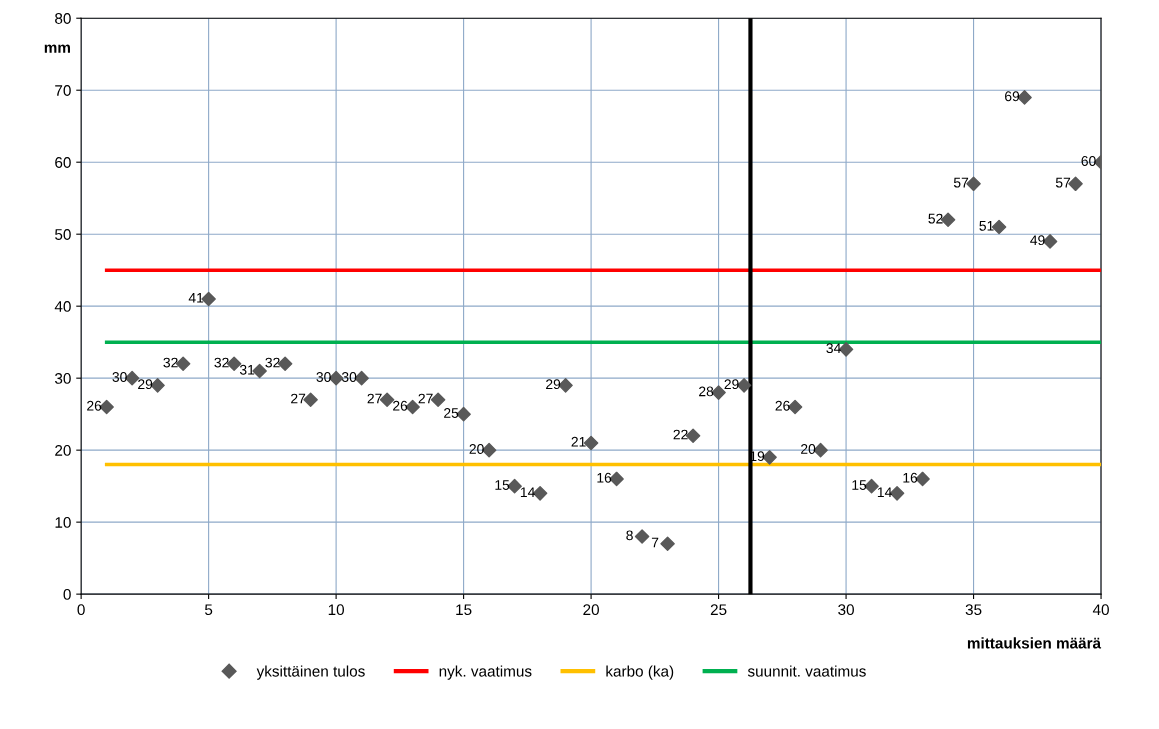 This screenshot has height=729, width=1159. Describe the element at coordinates (1088, 161) in the screenshot. I see `data-label: 60` at that location.